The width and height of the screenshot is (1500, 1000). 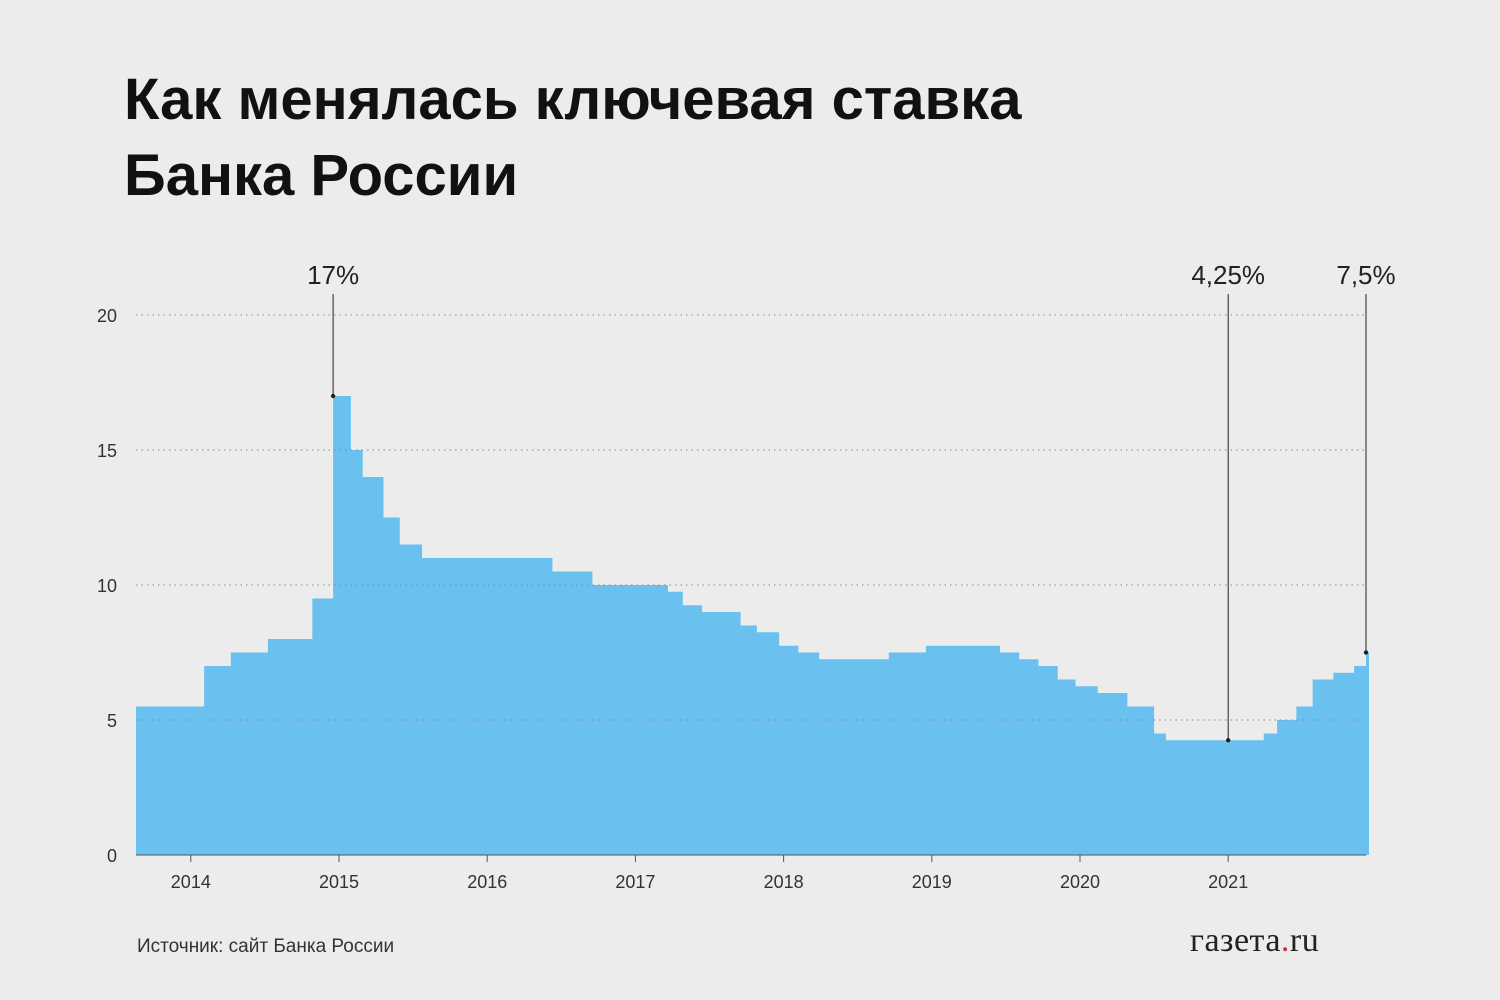 What do you see at coordinates (1235, 940) in the screenshot?
I see `logo-text-left: газета` at bounding box center [1235, 940].